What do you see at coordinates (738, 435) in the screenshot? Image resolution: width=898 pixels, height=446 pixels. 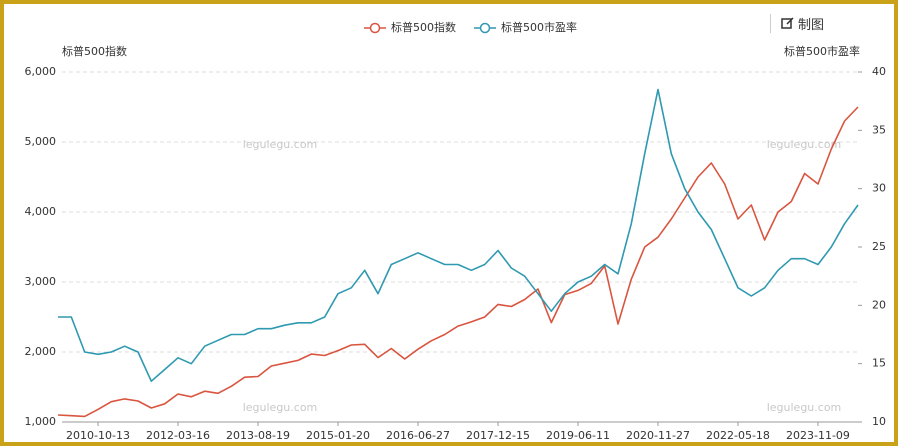 I see `x-tick-label: 2022-05-18` at bounding box center [738, 435].